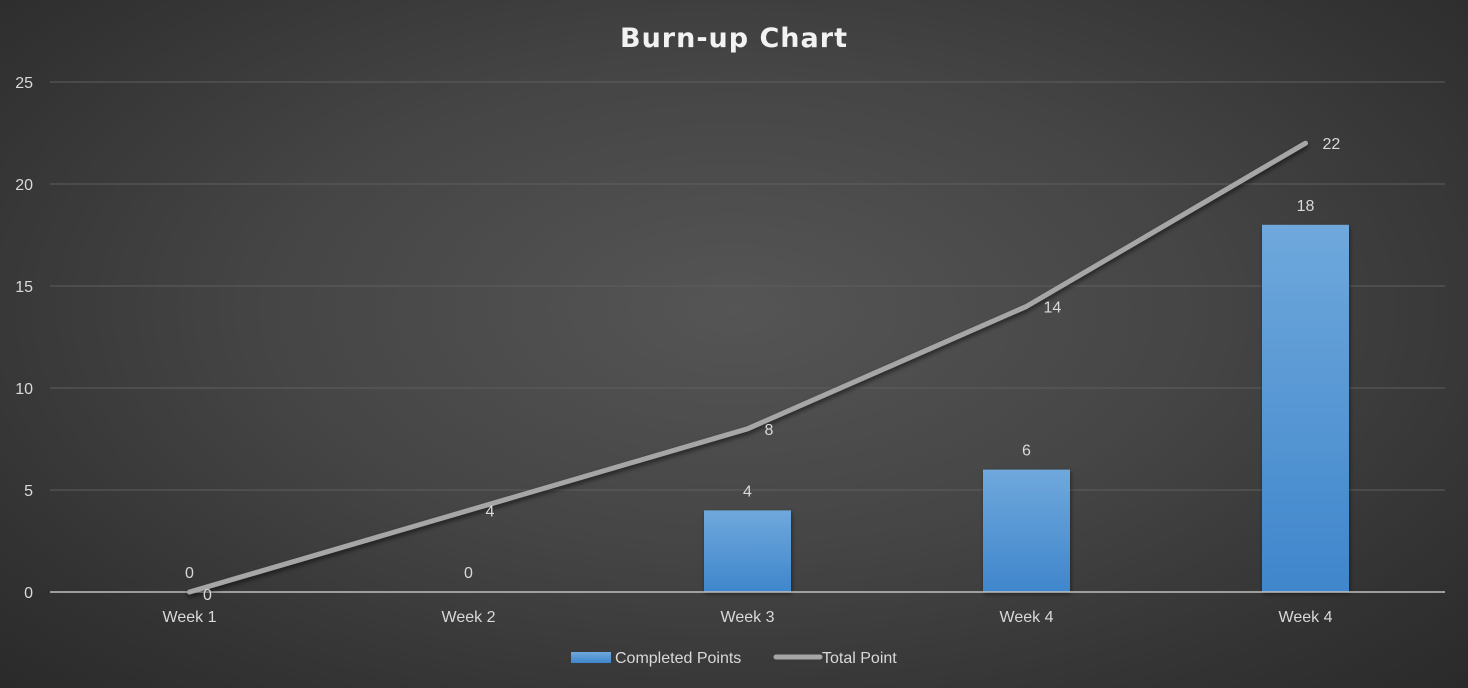 The height and width of the screenshot is (688, 1468). What do you see at coordinates (24, 389) in the screenshot?
I see `y-tick-label: 10` at bounding box center [24, 389].